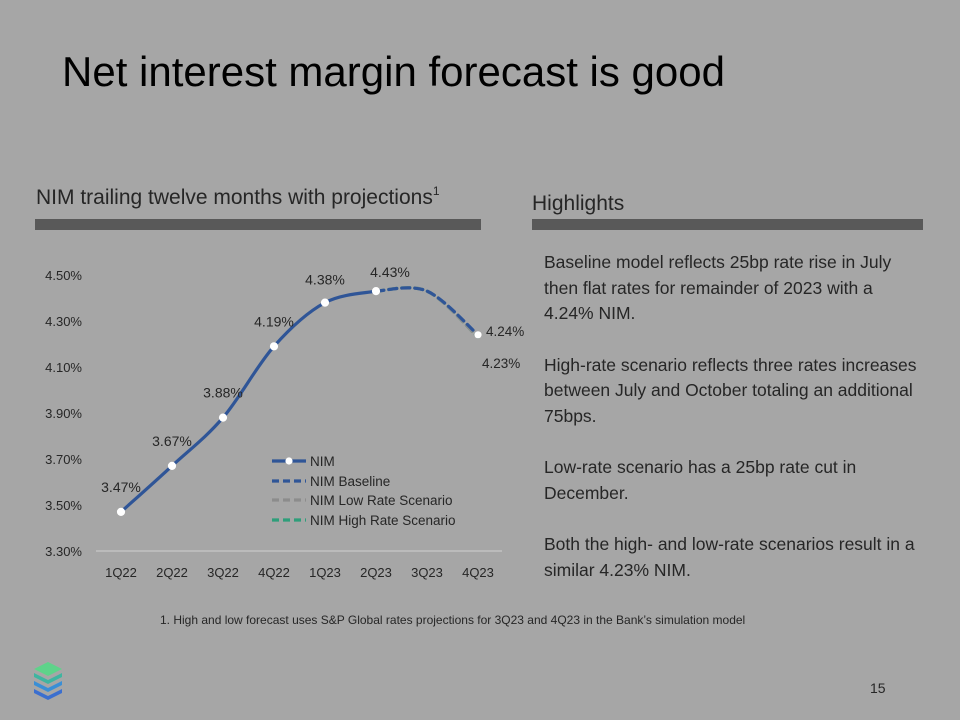 The height and width of the screenshot is (720, 960). I want to click on nim-baseline-line, so click(427, 311).